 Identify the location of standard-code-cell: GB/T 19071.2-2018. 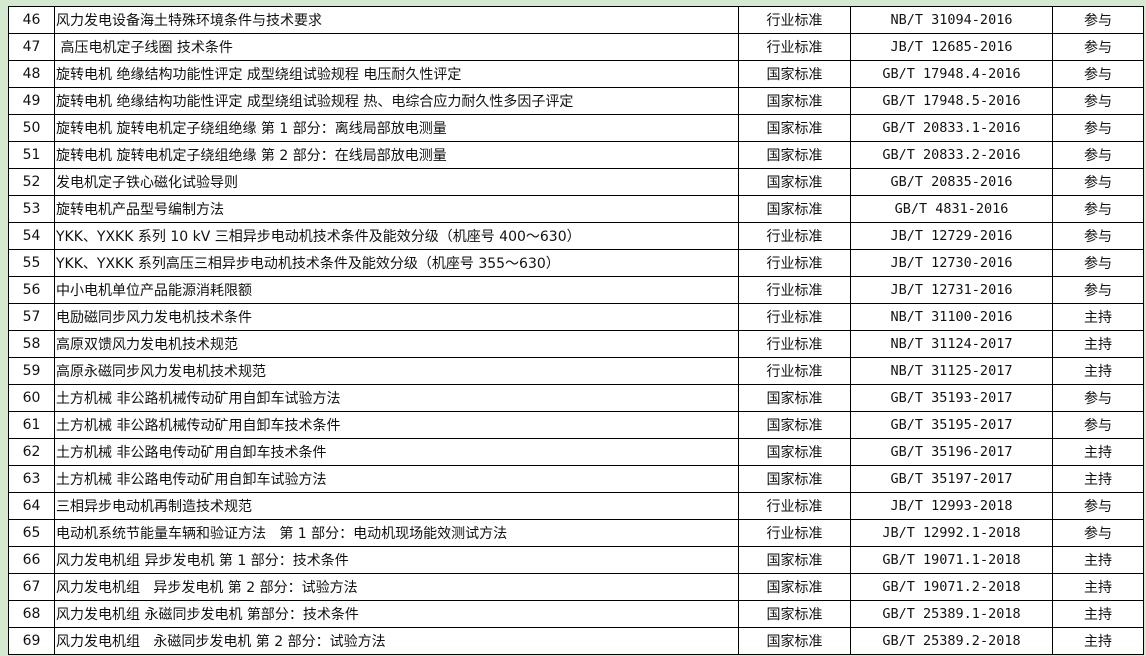
(951, 587).